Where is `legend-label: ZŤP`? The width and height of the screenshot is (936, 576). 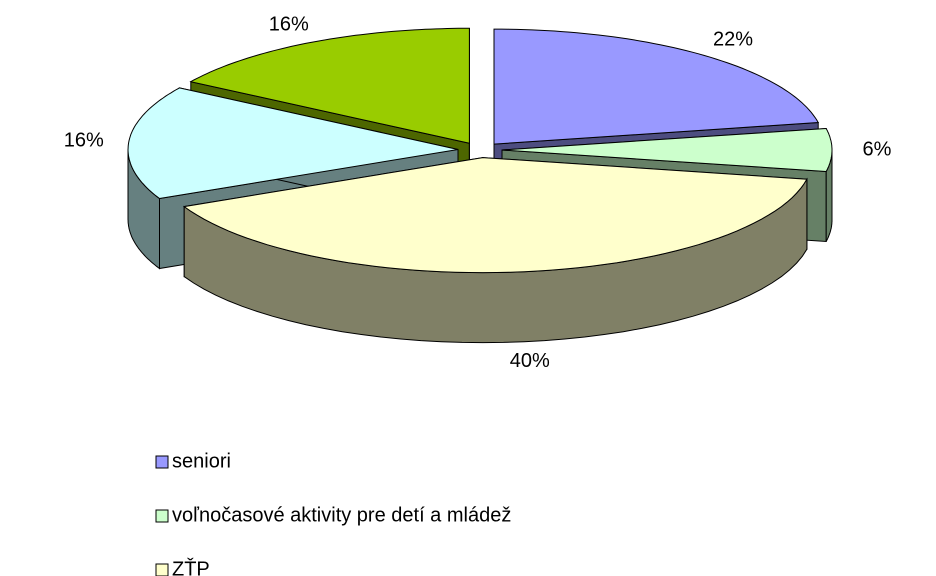
legend-label: ZŤP is located at coordinates (191, 566).